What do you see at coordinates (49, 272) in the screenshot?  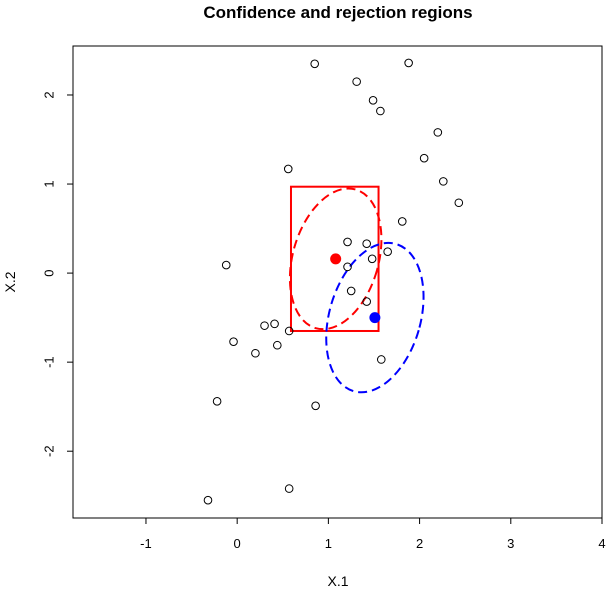 I see `y-tick-label: 0` at bounding box center [49, 272].